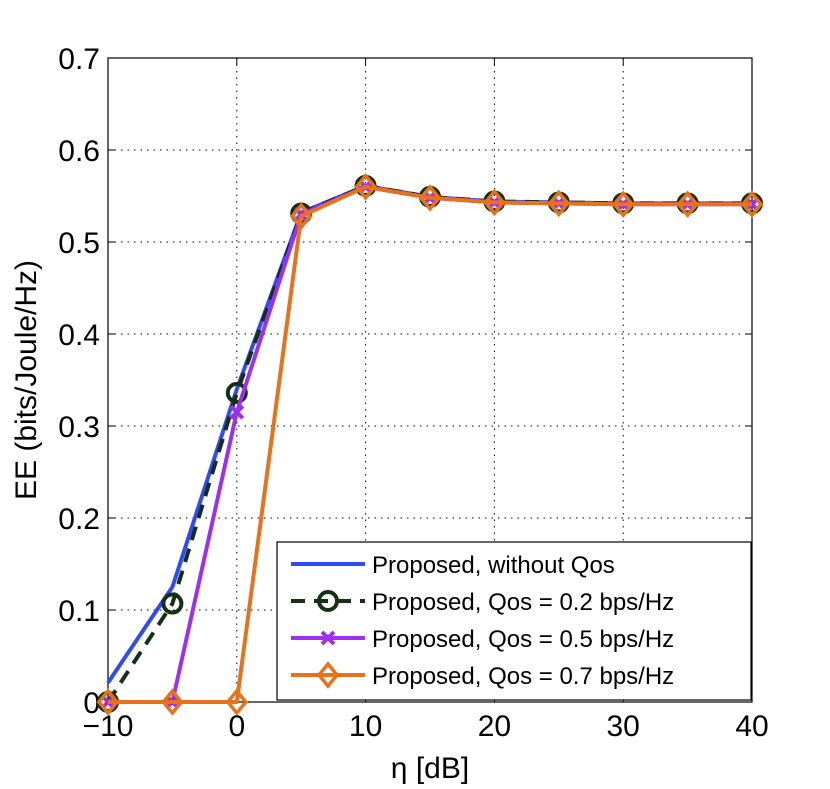  I want to click on x-tick-label: 0, so click(236, 726).